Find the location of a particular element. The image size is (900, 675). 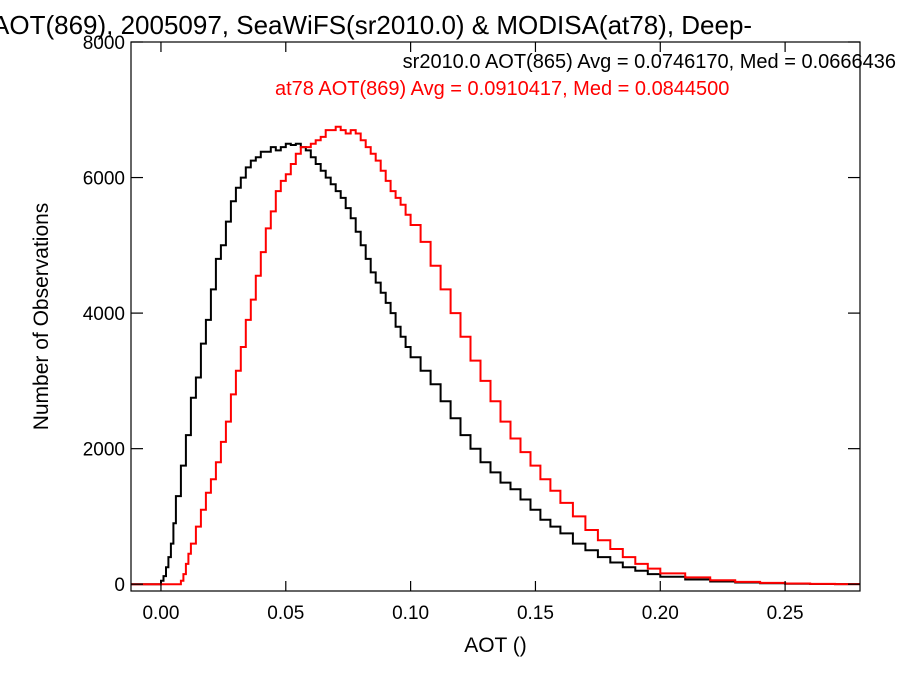

x-tick-label: 0.10 is located at coordinates (410, 613).